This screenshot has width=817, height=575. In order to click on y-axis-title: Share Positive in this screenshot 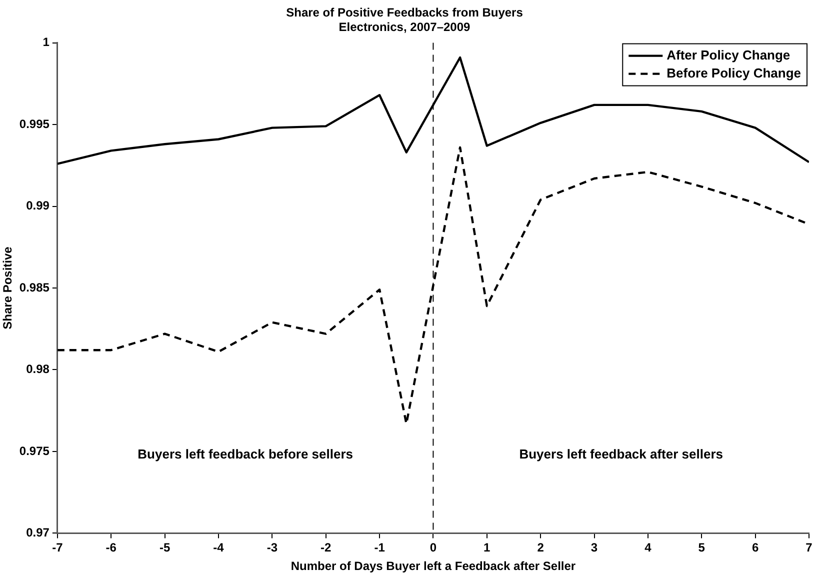, I will do `click(7, 288)`.